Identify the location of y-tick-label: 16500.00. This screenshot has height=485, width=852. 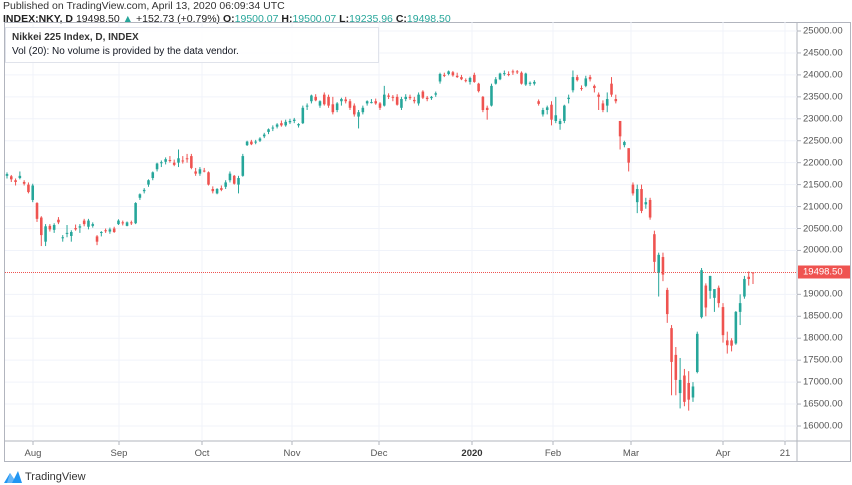
(823, 404).